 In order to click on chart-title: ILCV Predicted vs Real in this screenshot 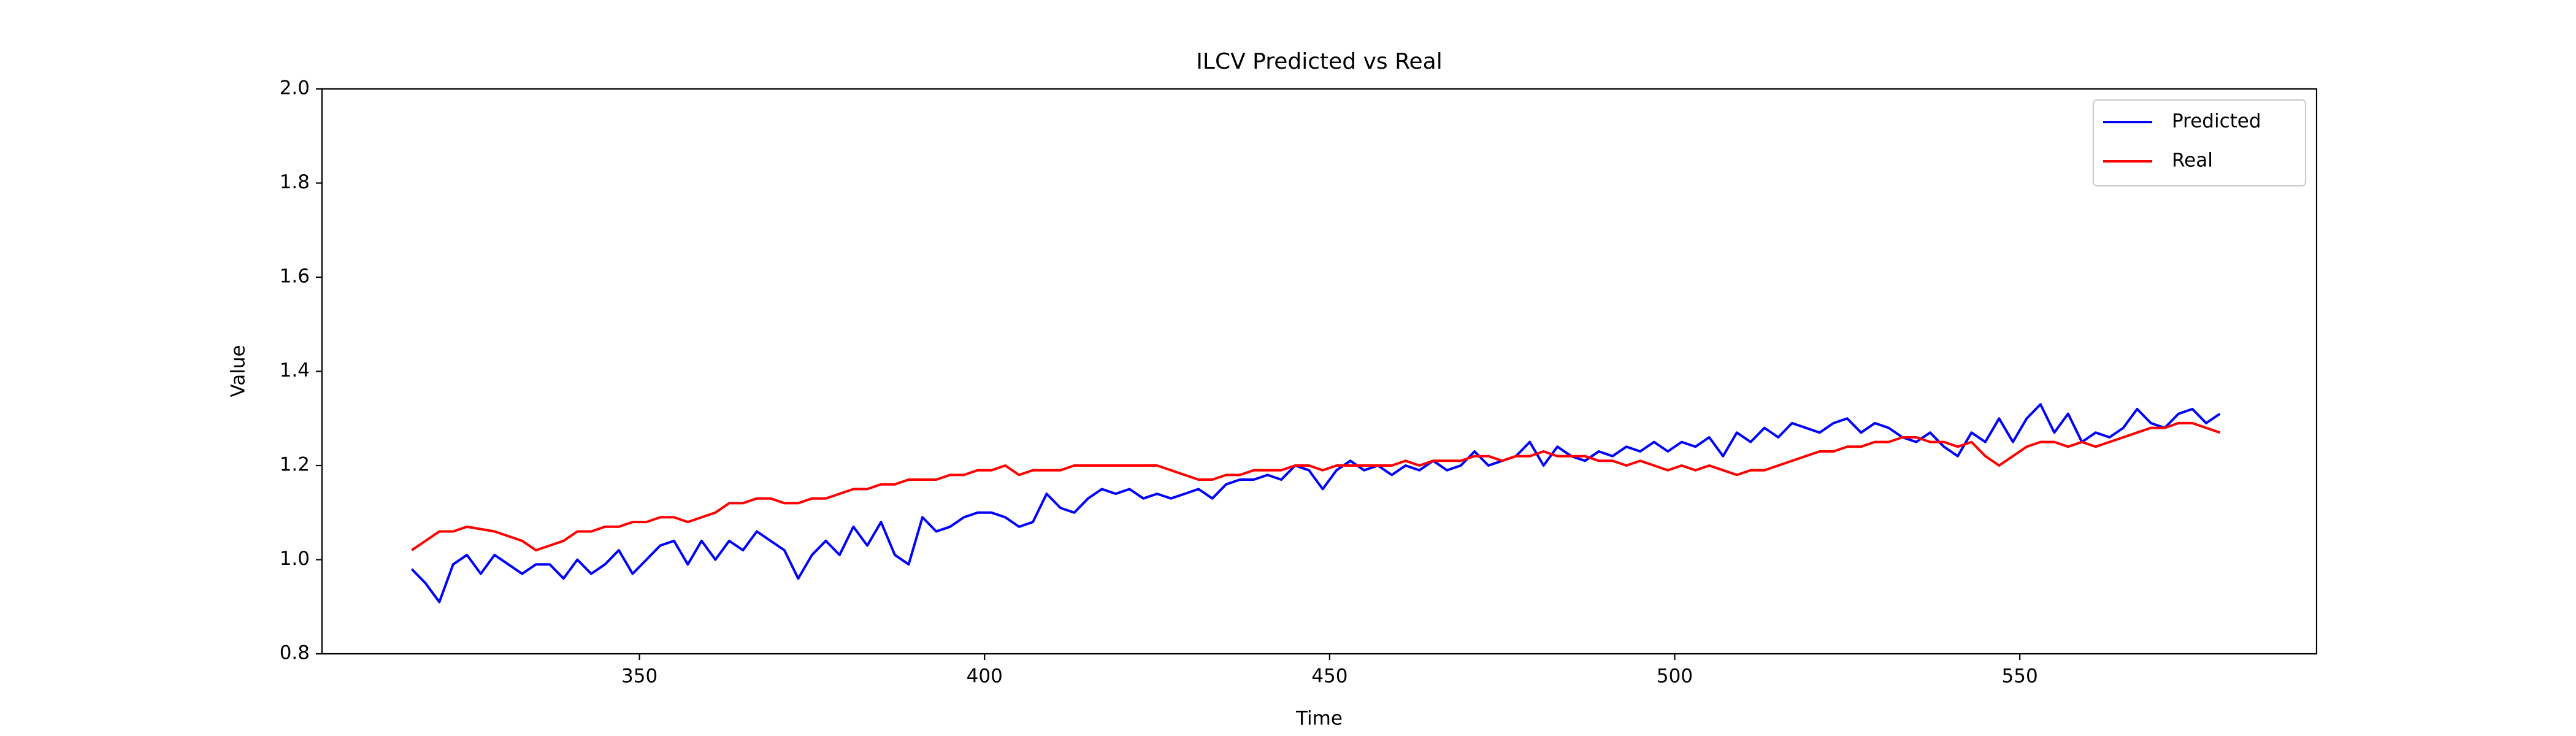, I will do `click(1319, 61)`.